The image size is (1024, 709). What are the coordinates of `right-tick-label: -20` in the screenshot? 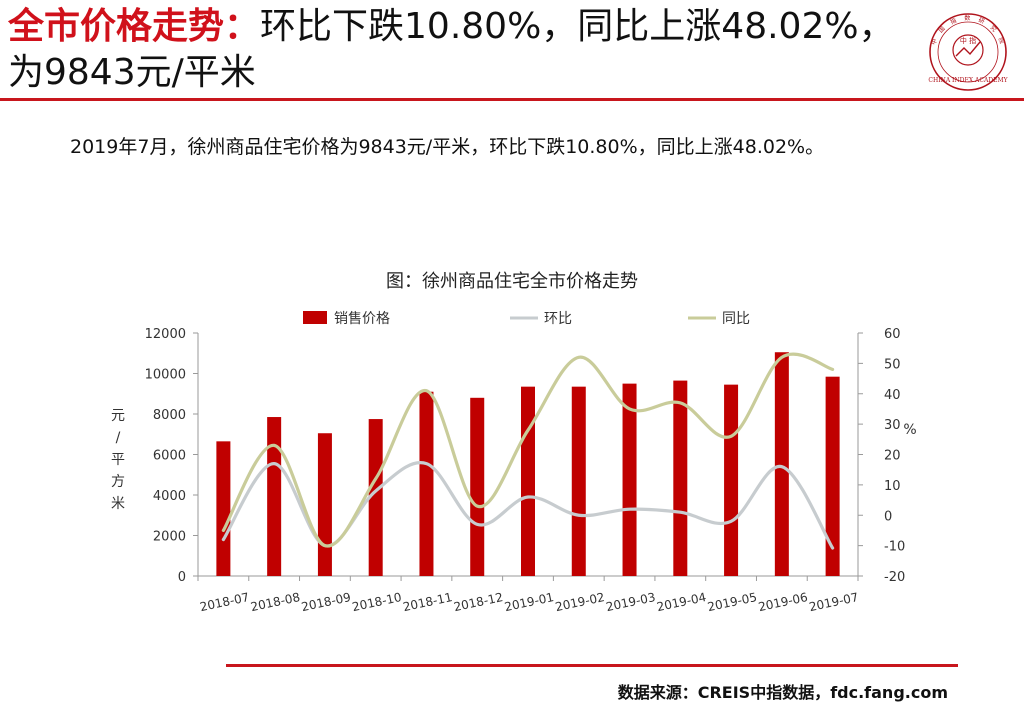 It's located at (894, 577).